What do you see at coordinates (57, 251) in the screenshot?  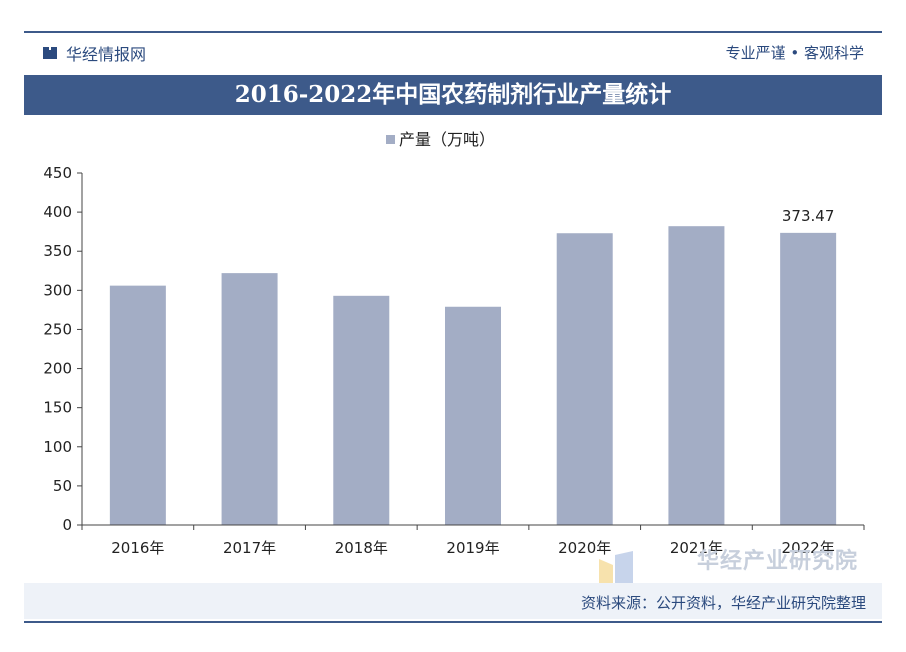 I see `y-tick-label: 350` at bounding box center [57, 251].